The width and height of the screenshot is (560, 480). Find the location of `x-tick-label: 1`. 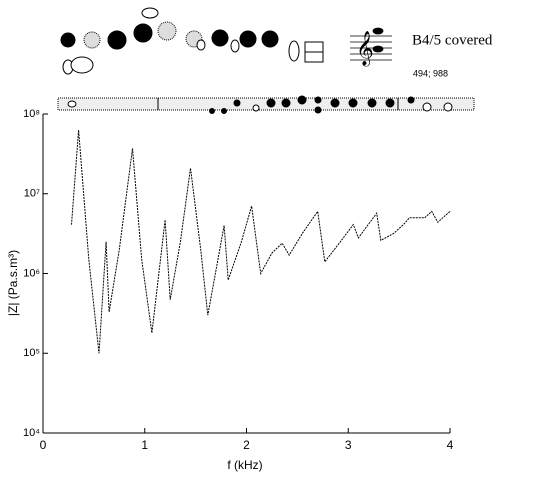

x-tick-label: 1 is located at coordinates (144, 445).